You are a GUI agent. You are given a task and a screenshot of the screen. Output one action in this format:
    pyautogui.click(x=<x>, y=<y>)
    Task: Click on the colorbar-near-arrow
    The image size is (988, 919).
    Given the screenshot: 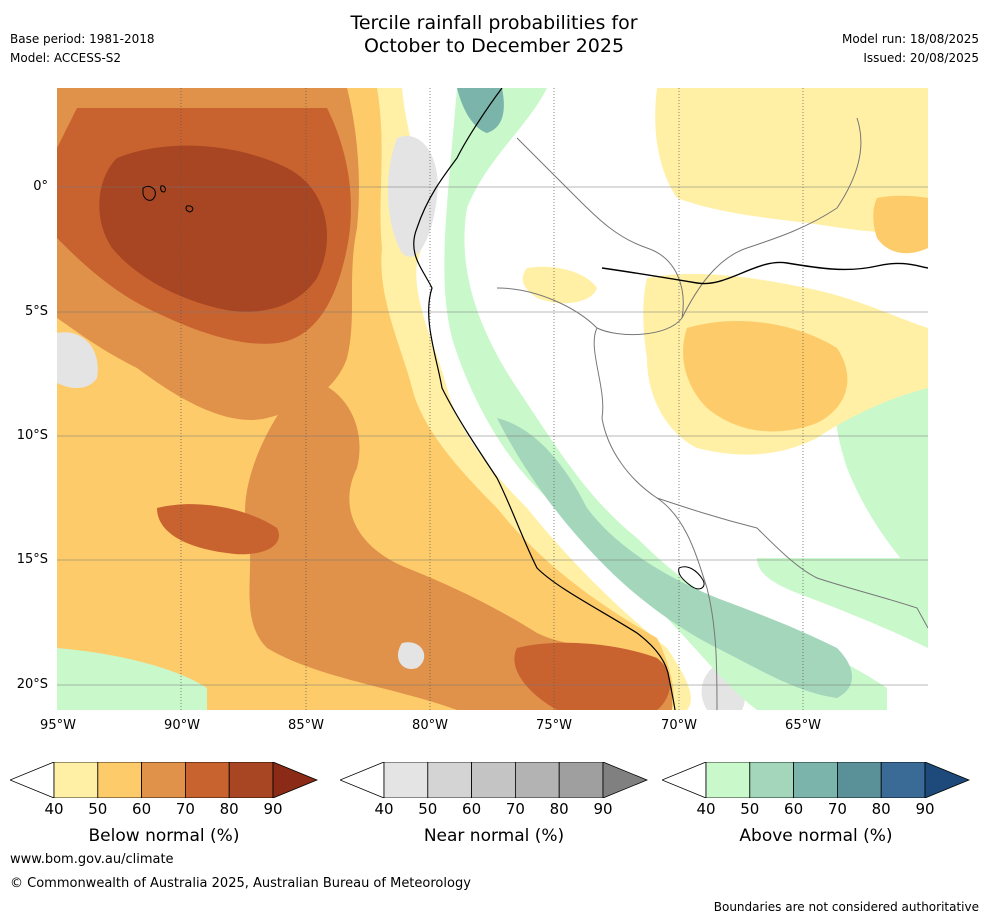 What is the action you would take?
    pyautogui.click(x=625, y=780)
    